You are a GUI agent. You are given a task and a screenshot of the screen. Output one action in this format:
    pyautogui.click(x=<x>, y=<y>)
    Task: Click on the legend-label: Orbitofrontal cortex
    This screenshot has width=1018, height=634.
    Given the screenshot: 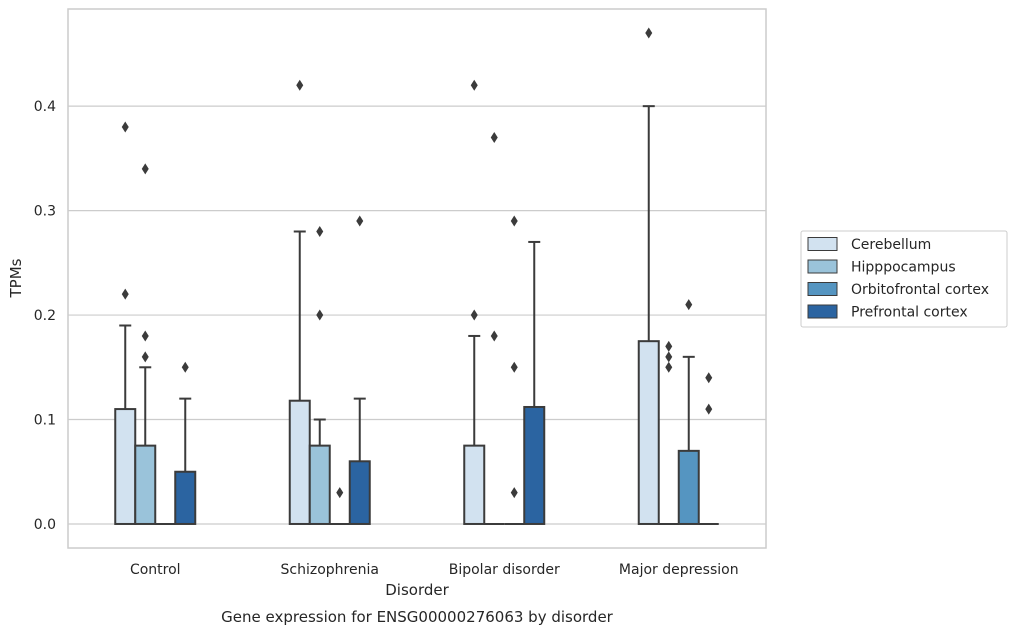 What is the action you would take?
    pyautogui.click(x=920, y=290)
    